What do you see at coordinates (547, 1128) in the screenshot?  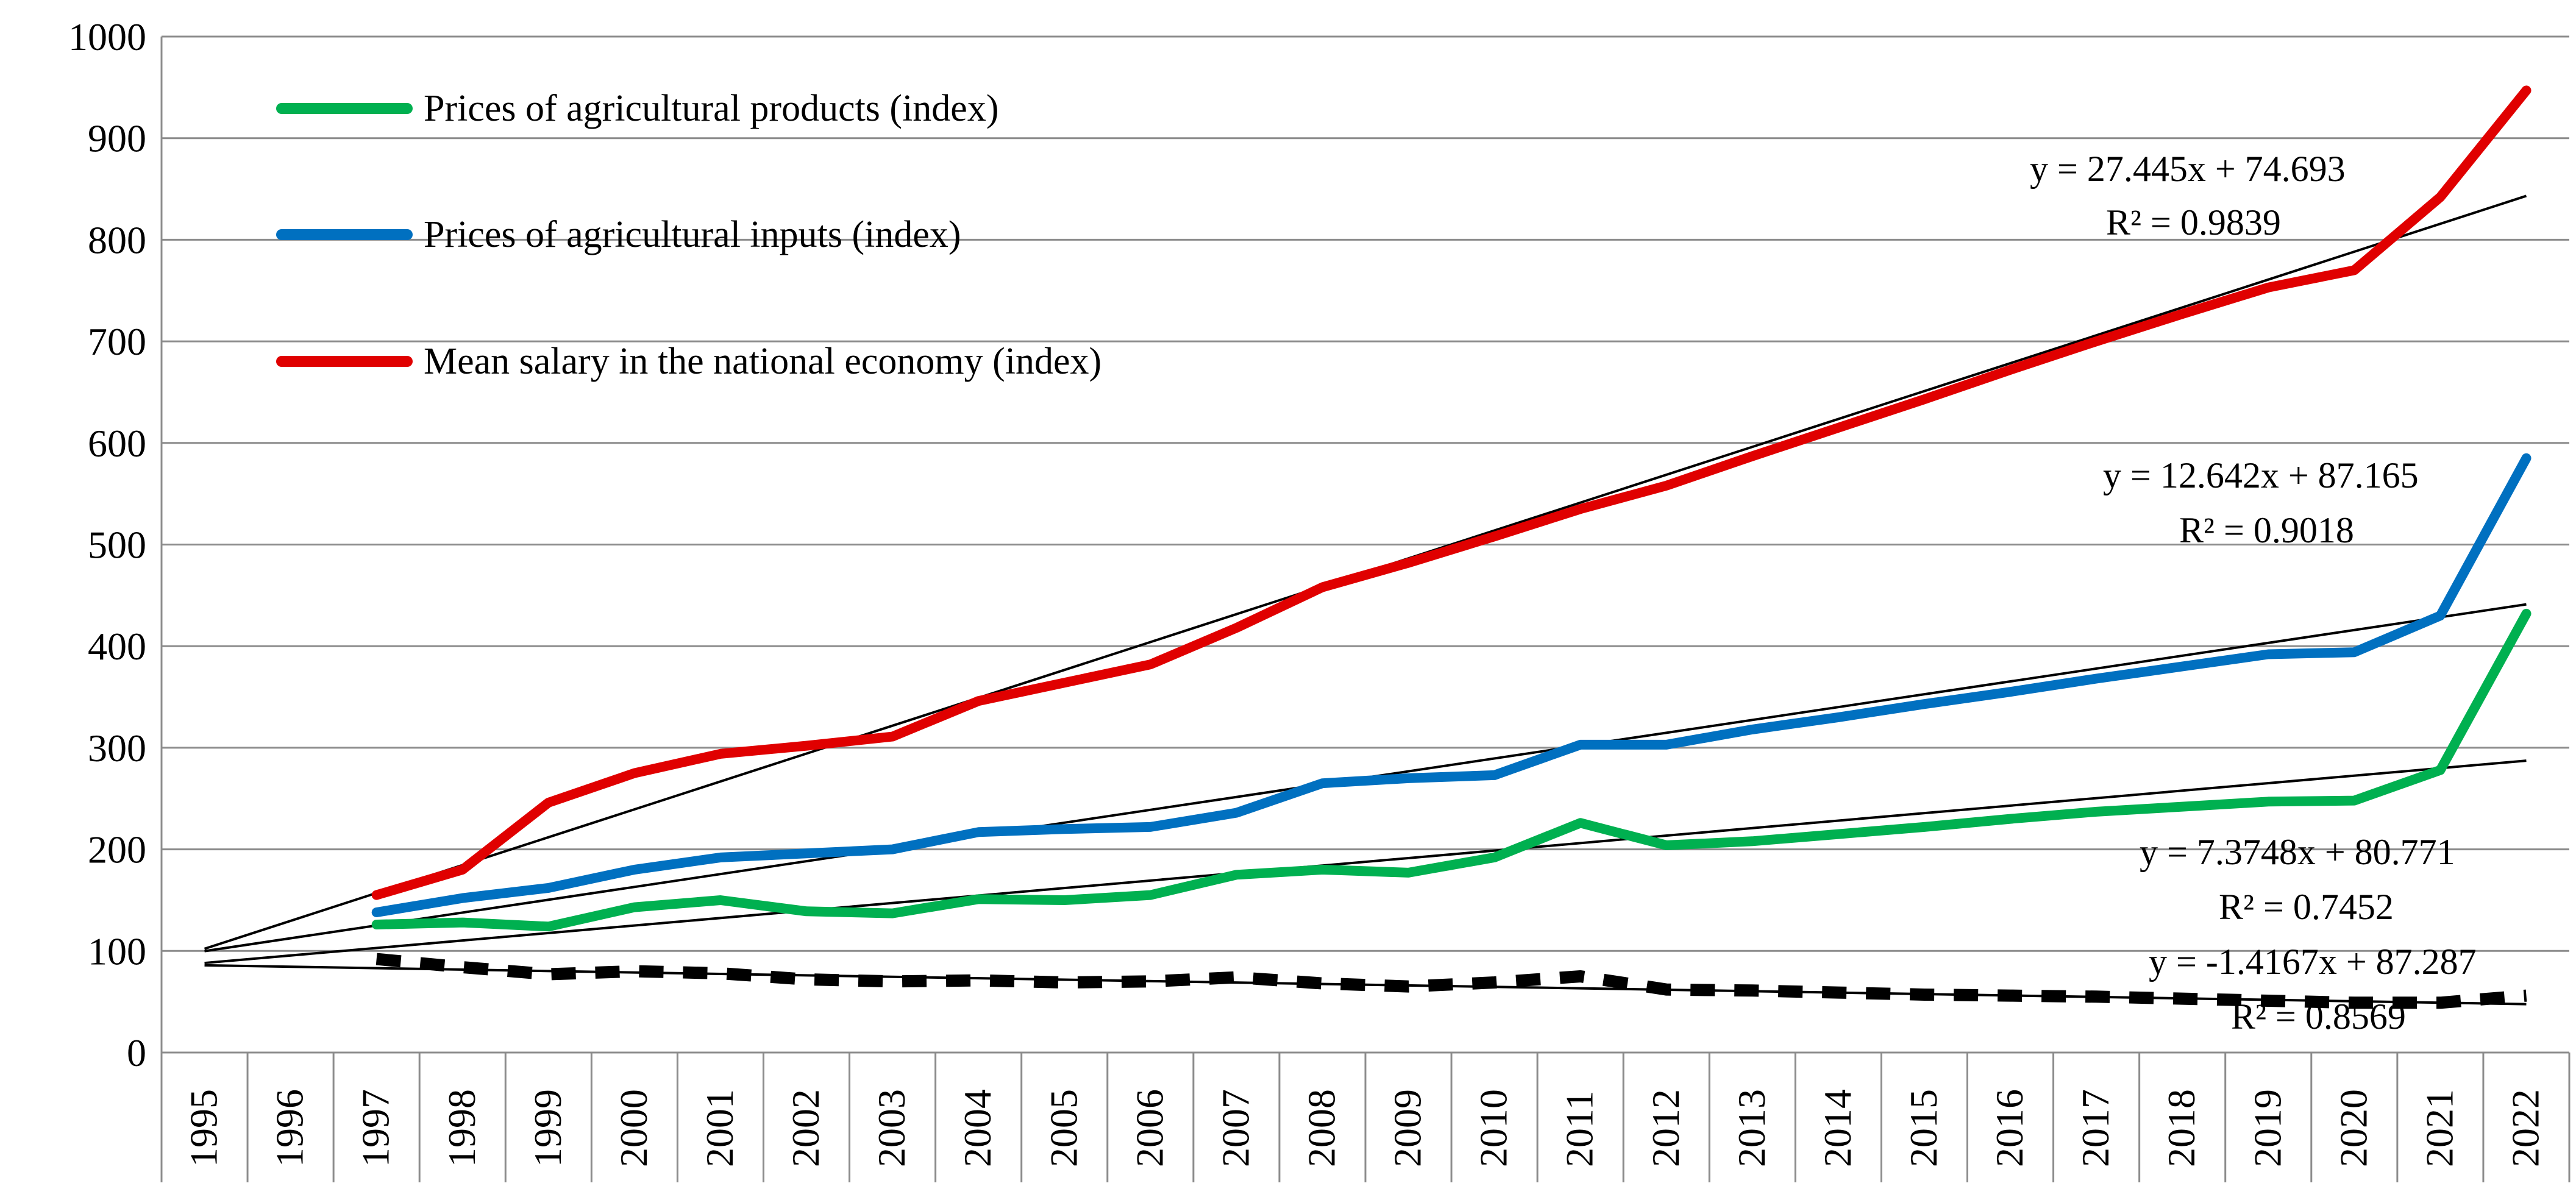 I see `x-tick-label: 1999` at bounding box center [547, 1128].